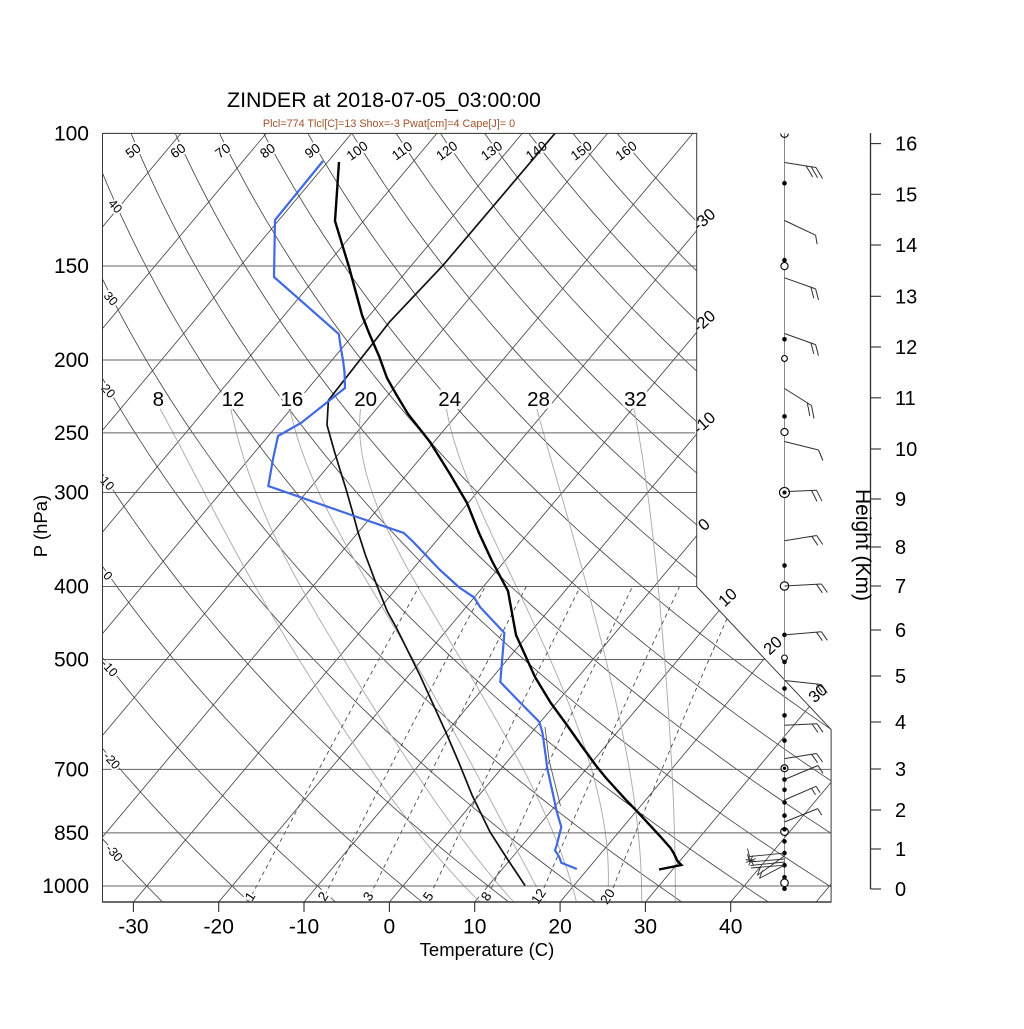 Image resolution: width=1024 pixels, height=1029 pixels. Describe the element at coordinates (449, 399) in the screenshot. I see `svg-text: 24` at that location.